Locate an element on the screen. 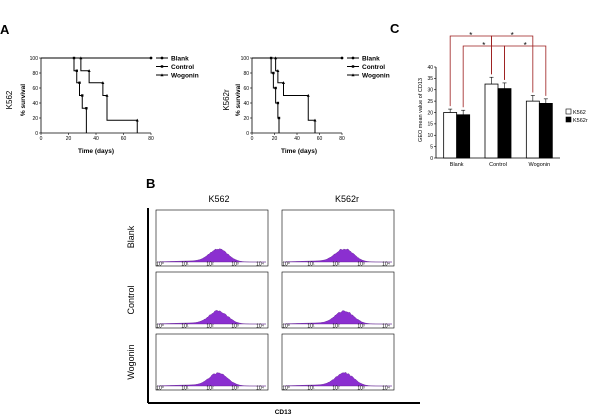 The width and height of the screenshot is (600, 416). survival-k562r-x-tick-label: 40 is located at coordinates (297, 139).